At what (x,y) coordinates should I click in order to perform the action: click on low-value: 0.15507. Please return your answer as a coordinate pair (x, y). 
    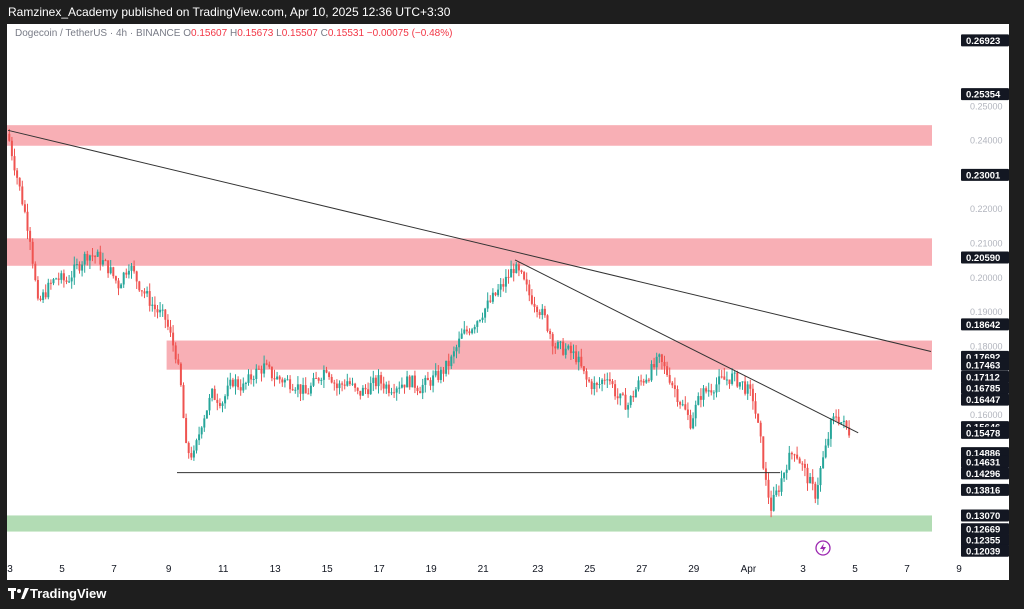
    Looking at the image, I should click on (299, 33).